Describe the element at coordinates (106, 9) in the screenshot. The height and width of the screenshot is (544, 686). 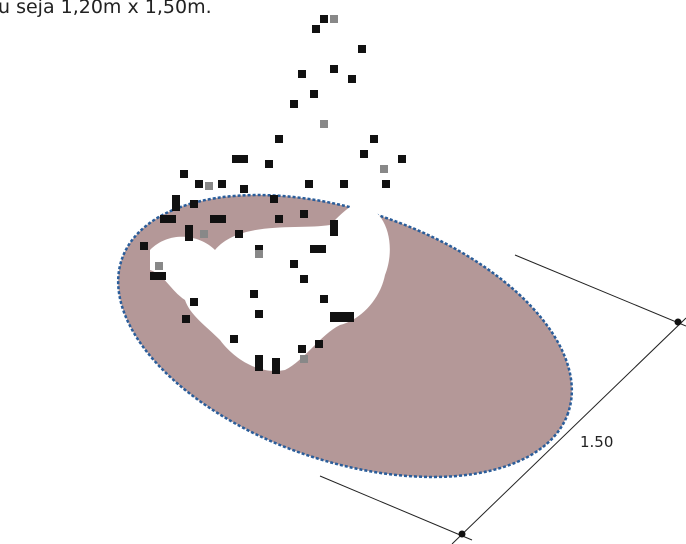
I see `caption: u seja 1,20m x 1,50m.` at that location.